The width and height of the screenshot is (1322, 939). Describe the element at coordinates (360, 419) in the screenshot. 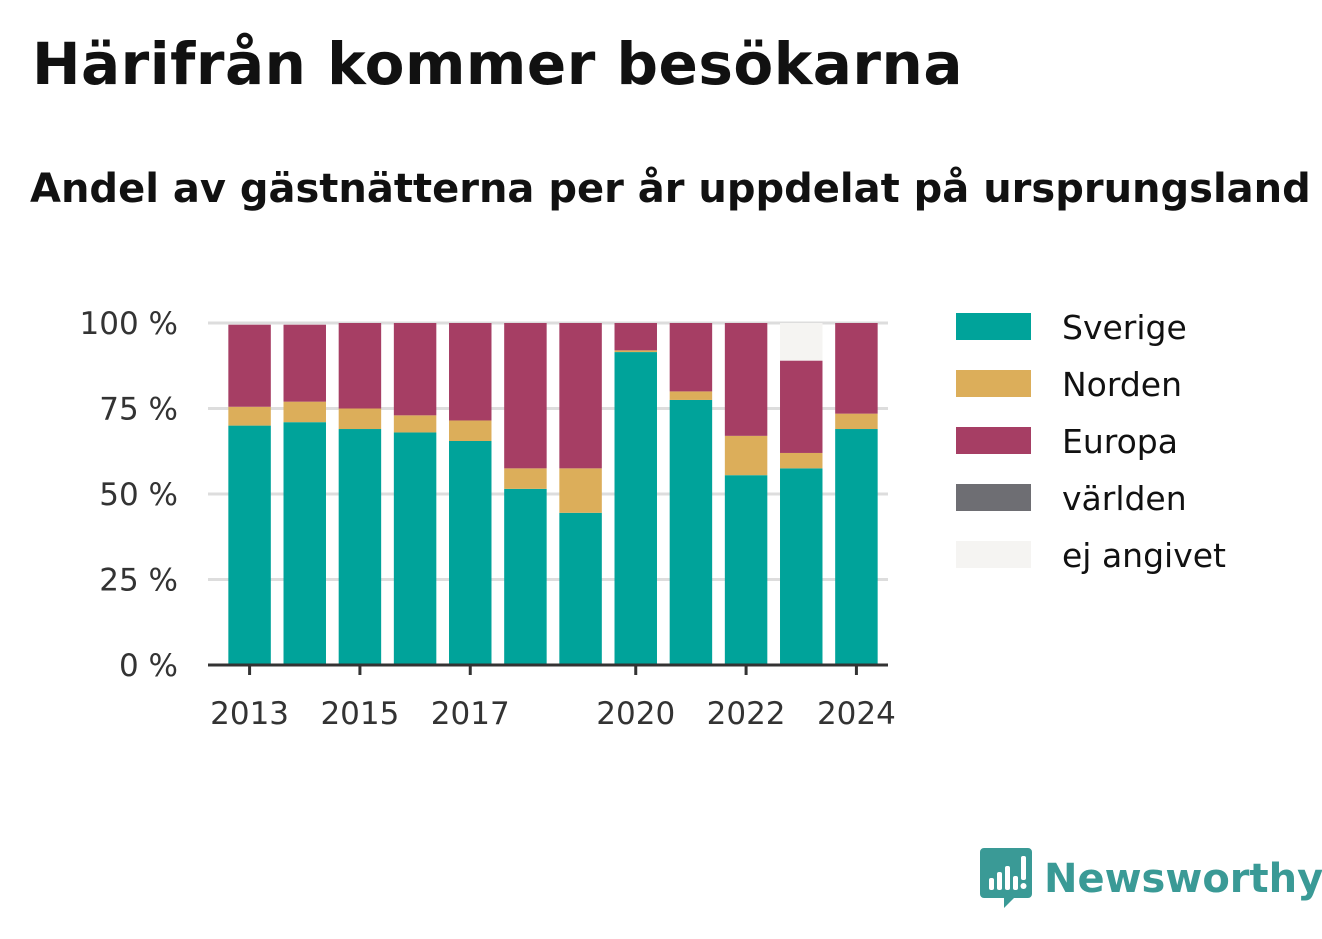

I see `bar-segment-Norden-2015` at that location.